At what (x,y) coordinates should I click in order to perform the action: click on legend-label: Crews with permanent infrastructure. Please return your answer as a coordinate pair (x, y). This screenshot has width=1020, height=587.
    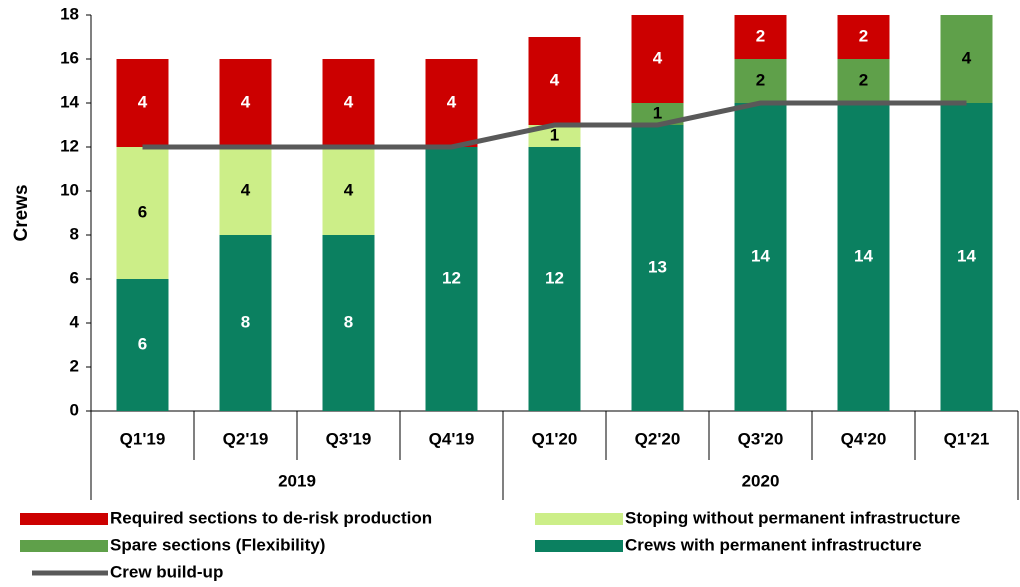
    Looking at the image, I should click on (773, 544).